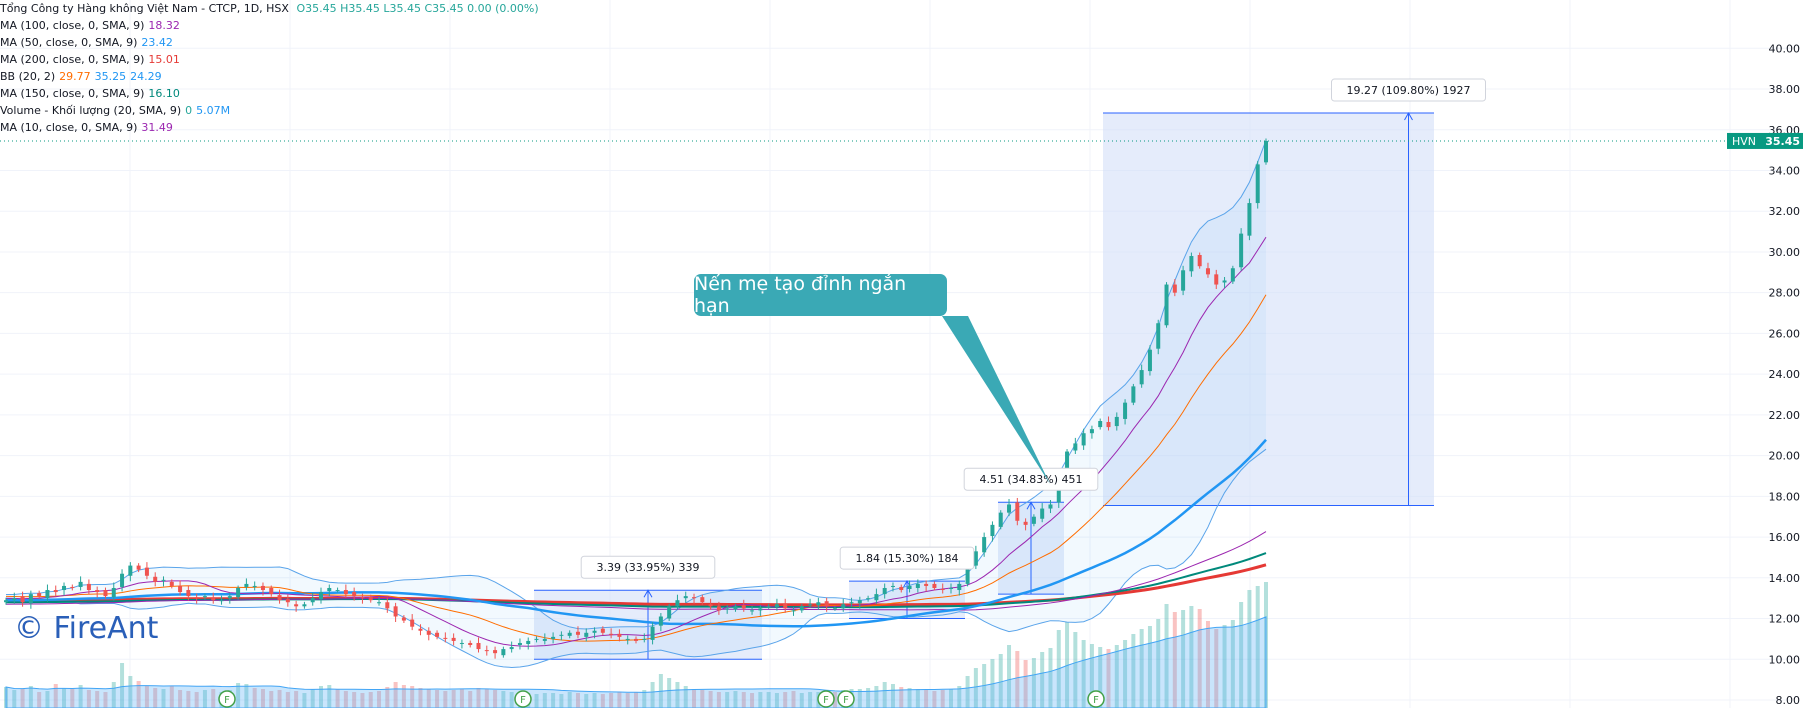 The height and width of the screenshot is (708, 1807). What do you see at coordinates (647, 567) in the screenshot?
I see `measure-label: 3.39 (33.95%) 339` at bounding box center [647, 567].